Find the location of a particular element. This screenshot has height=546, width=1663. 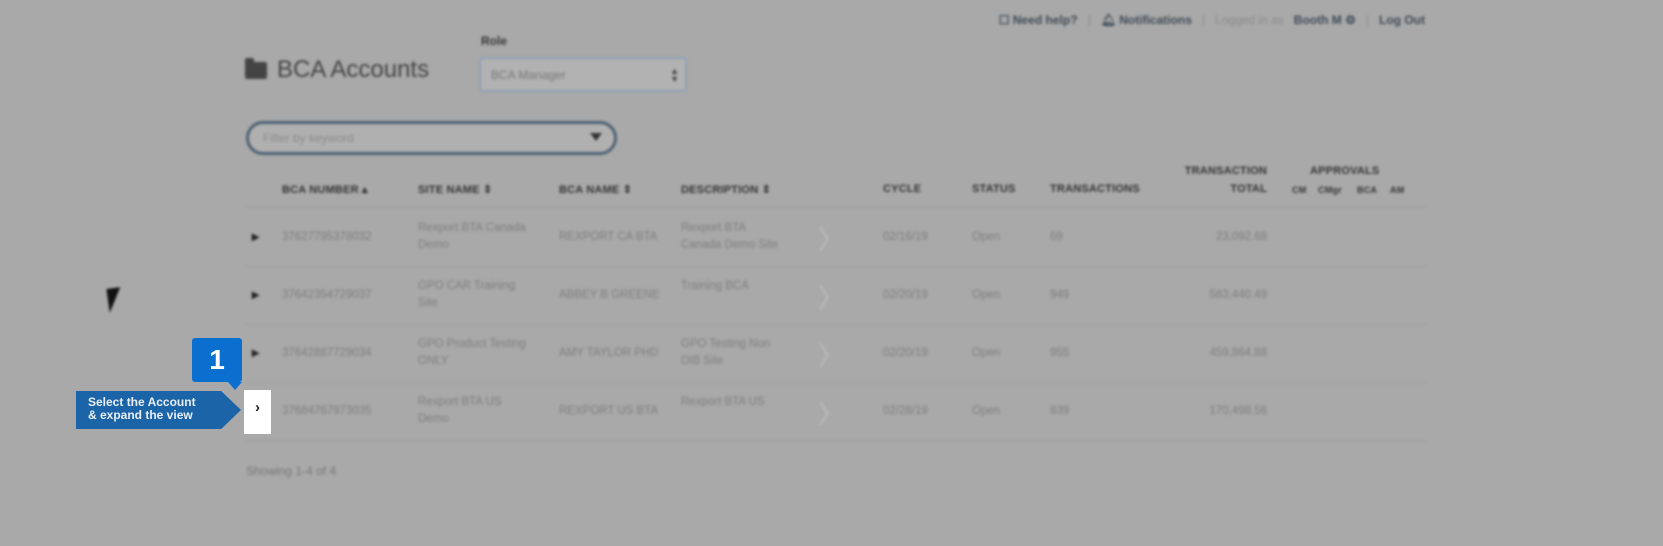

transaction-total: 23,092.68 is located at coordinates (1241, 237).